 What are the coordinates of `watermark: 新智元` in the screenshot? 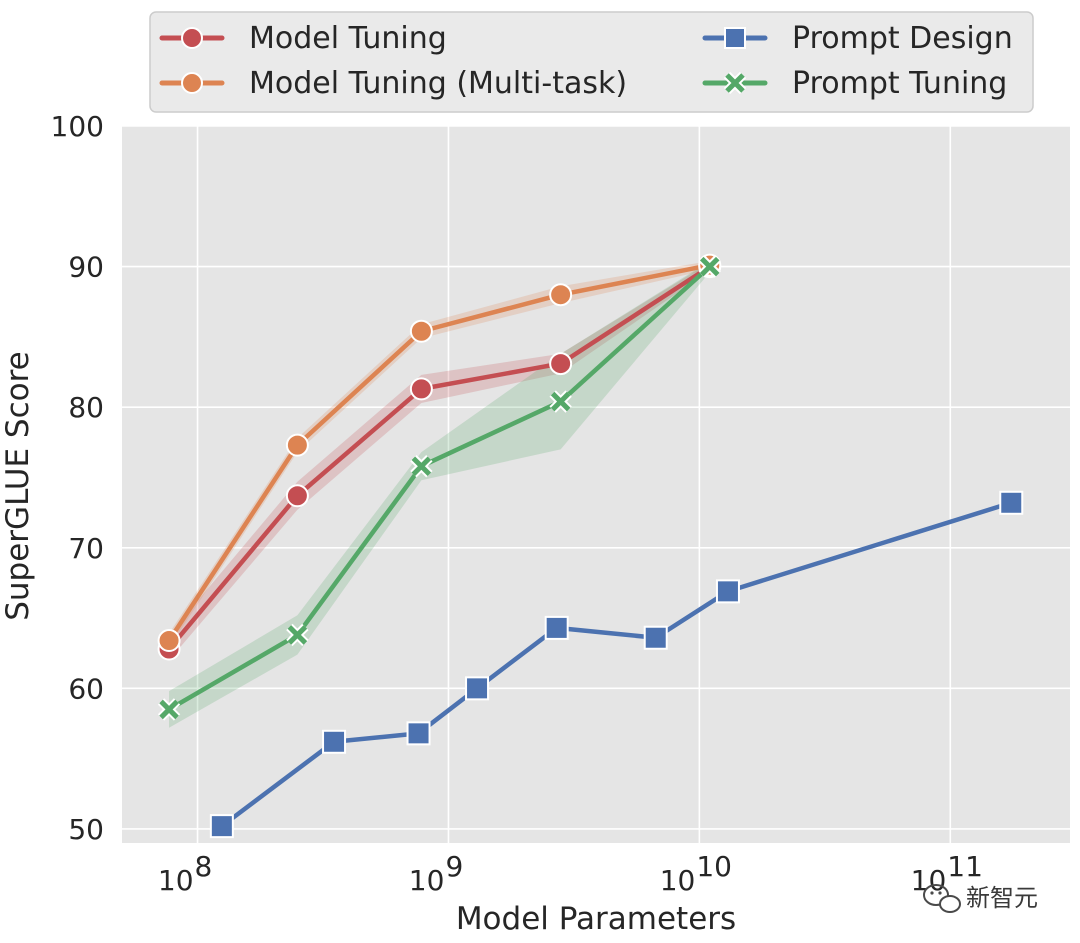 It's located at (980, 898).